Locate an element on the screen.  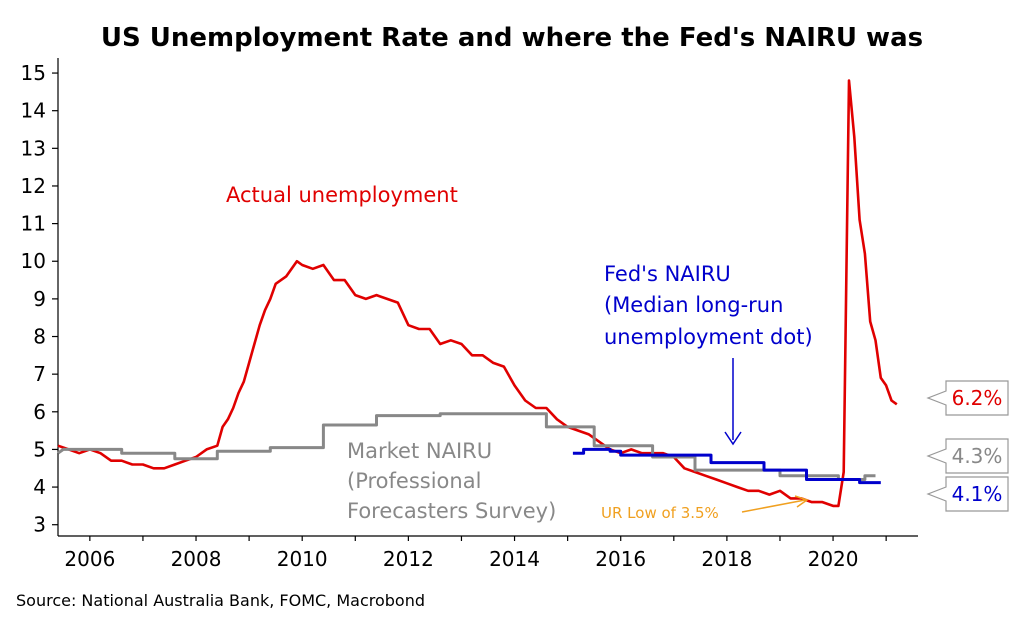
y-tick-label: 8 is located at coordinates (39, 337).